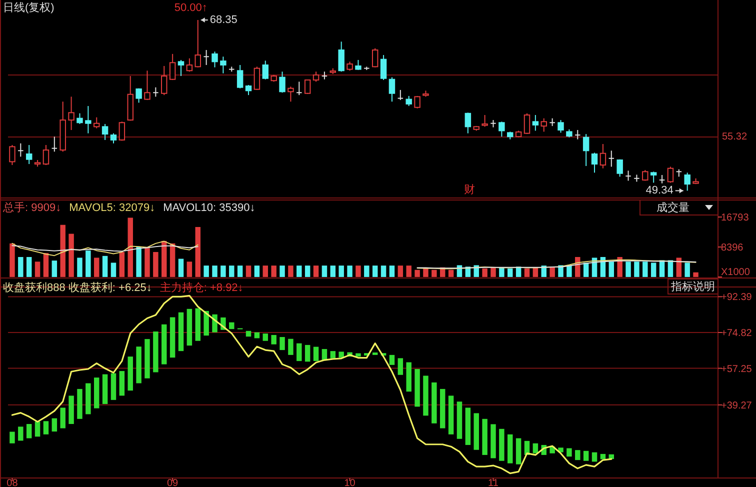 Image resolution: width=756 pixels, height=487 pixels. What do you see at coordinates (673, 207) in the screenshot?
I see `annotation: 成交量` at bounding box center [673, 207].